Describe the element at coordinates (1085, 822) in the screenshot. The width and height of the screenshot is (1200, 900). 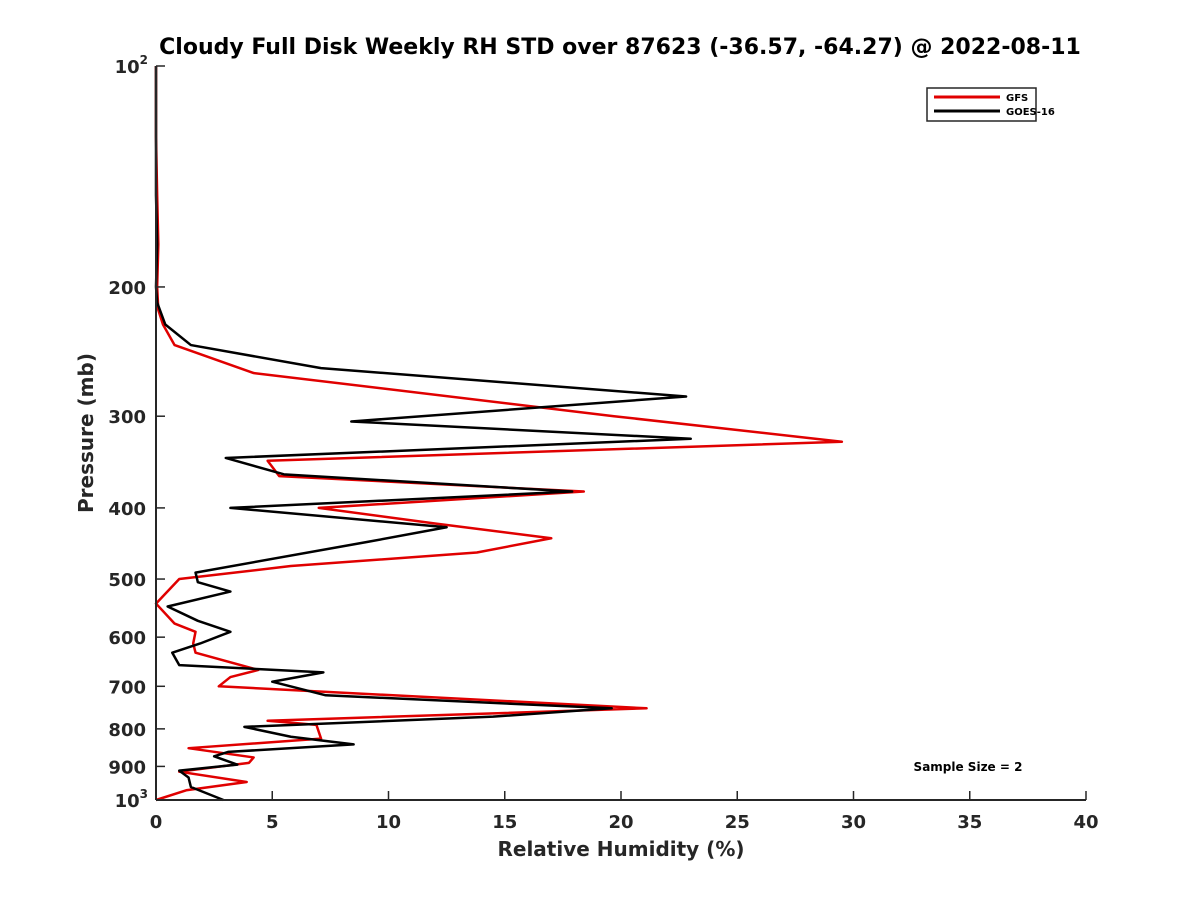
I see `x-tick-label: 40` at that location.